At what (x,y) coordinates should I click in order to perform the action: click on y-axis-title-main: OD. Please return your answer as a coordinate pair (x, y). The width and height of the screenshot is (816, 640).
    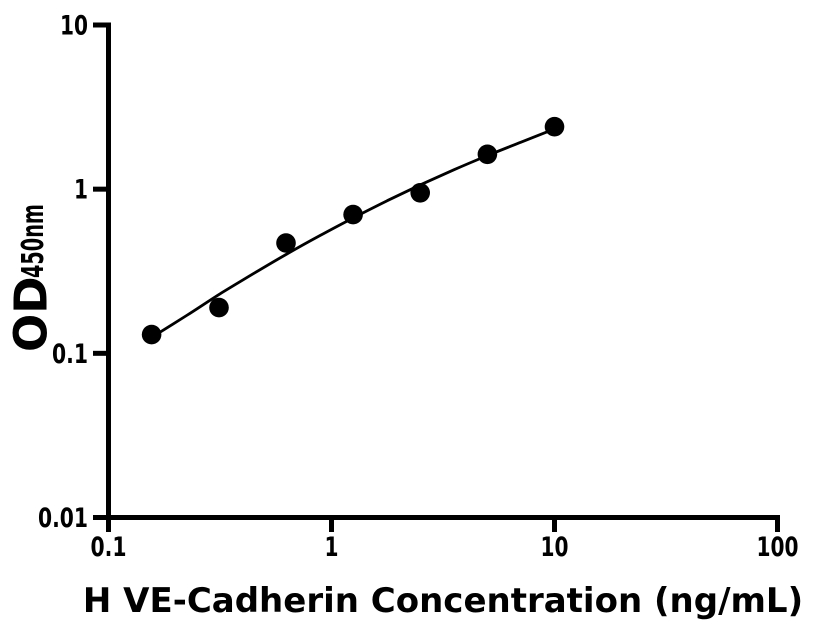
    Looking at the image, I should click on (31, 314).